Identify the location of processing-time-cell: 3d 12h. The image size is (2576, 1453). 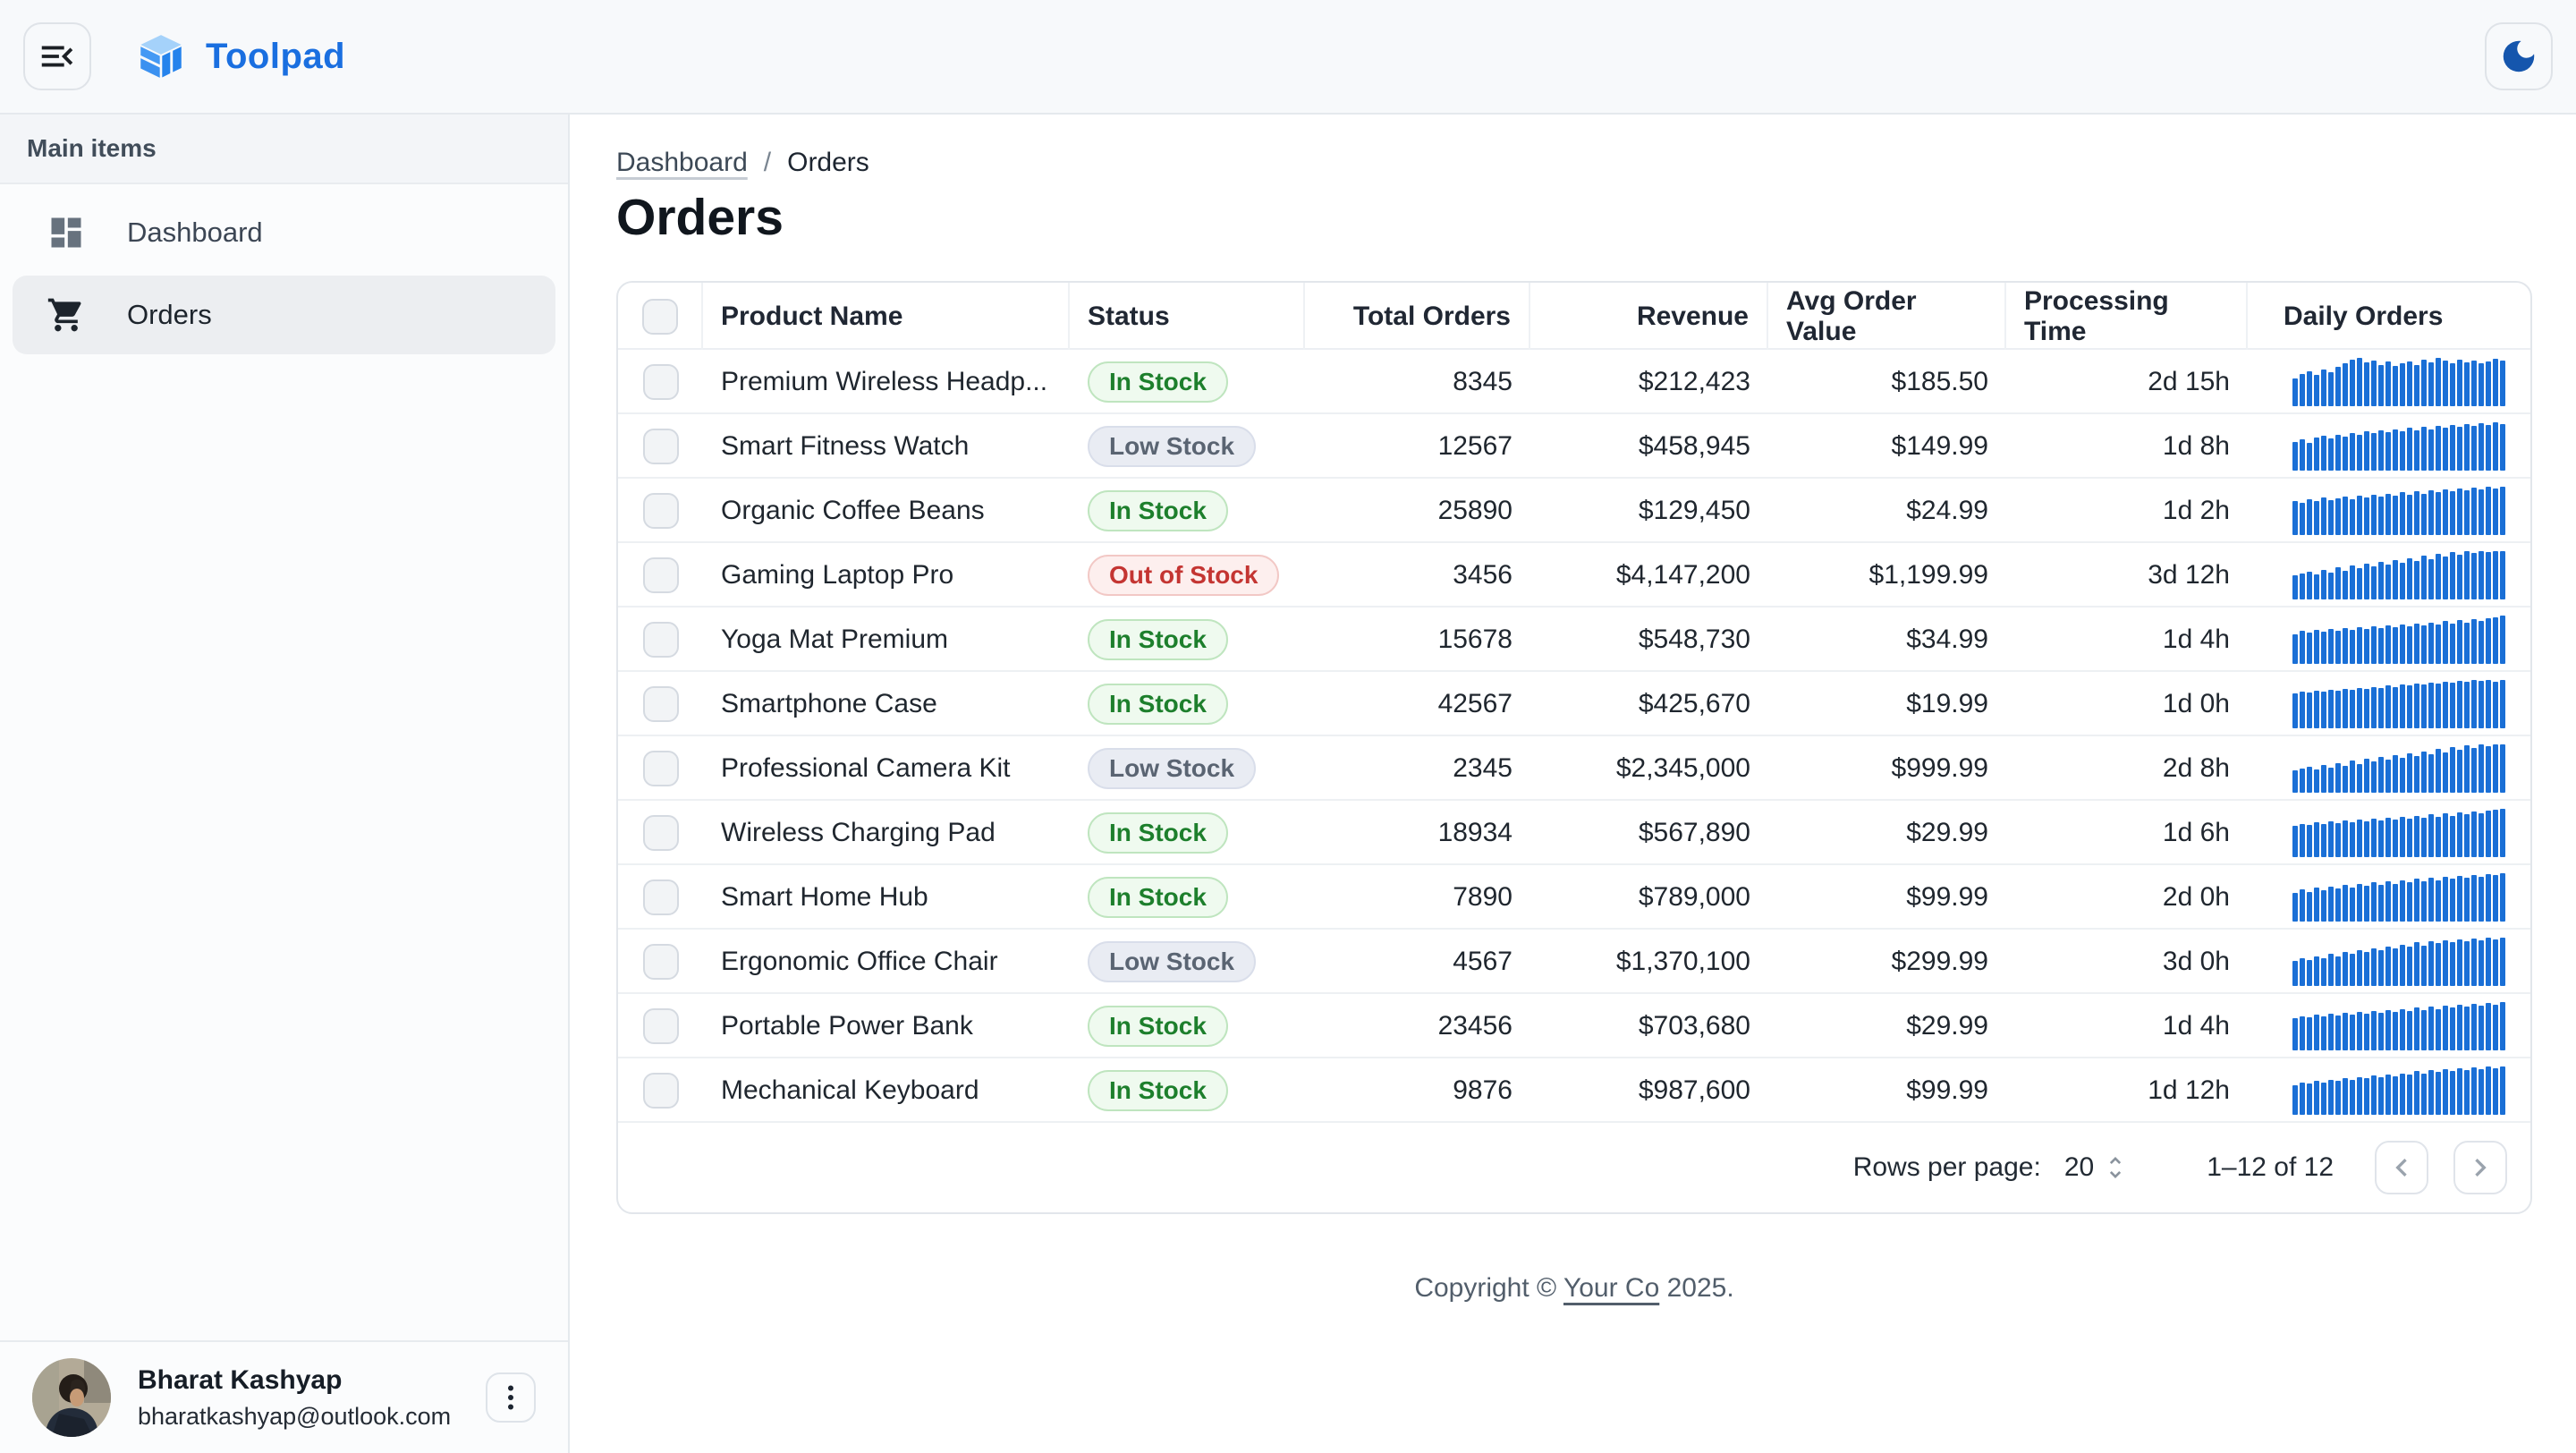
(2189, 575).